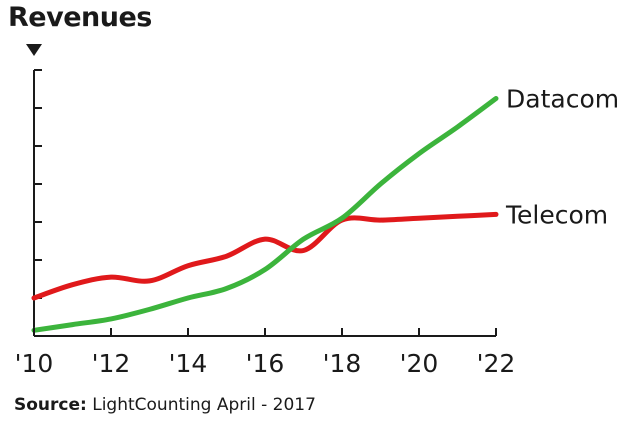 The width and height of the screenshot is (640, 425). Describe the element at coordinates (111, 363) in the screenshot. I see `x-tick-label: '12` at that location.